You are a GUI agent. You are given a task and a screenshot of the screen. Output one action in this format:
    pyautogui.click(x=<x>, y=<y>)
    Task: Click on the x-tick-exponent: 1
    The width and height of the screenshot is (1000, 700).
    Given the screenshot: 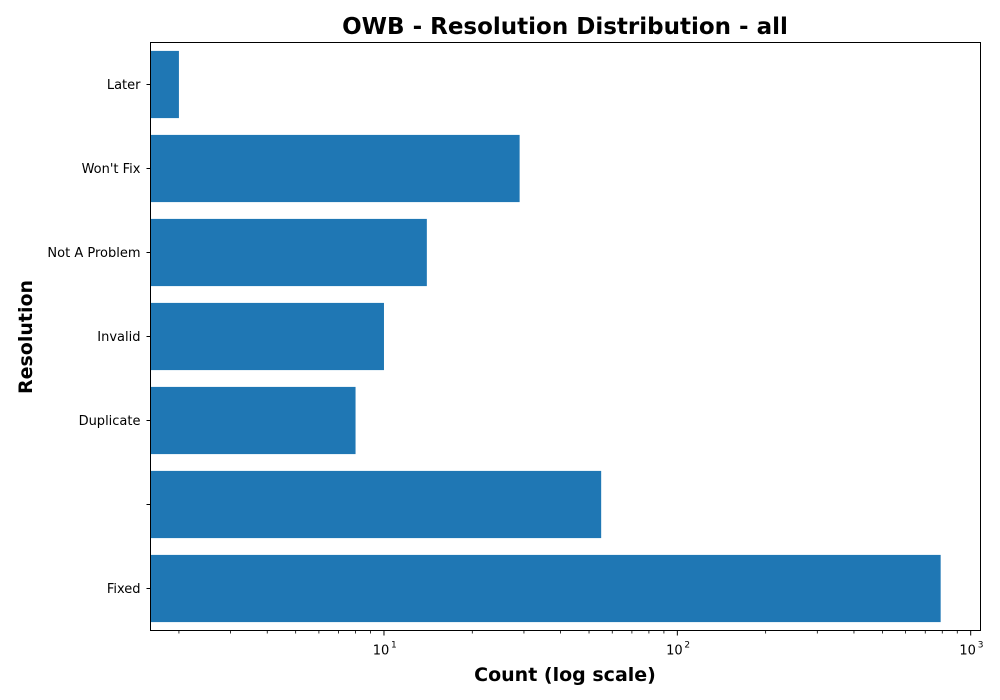 What is the action you would take?
    pyautogui.click(x=394, y=646)
    